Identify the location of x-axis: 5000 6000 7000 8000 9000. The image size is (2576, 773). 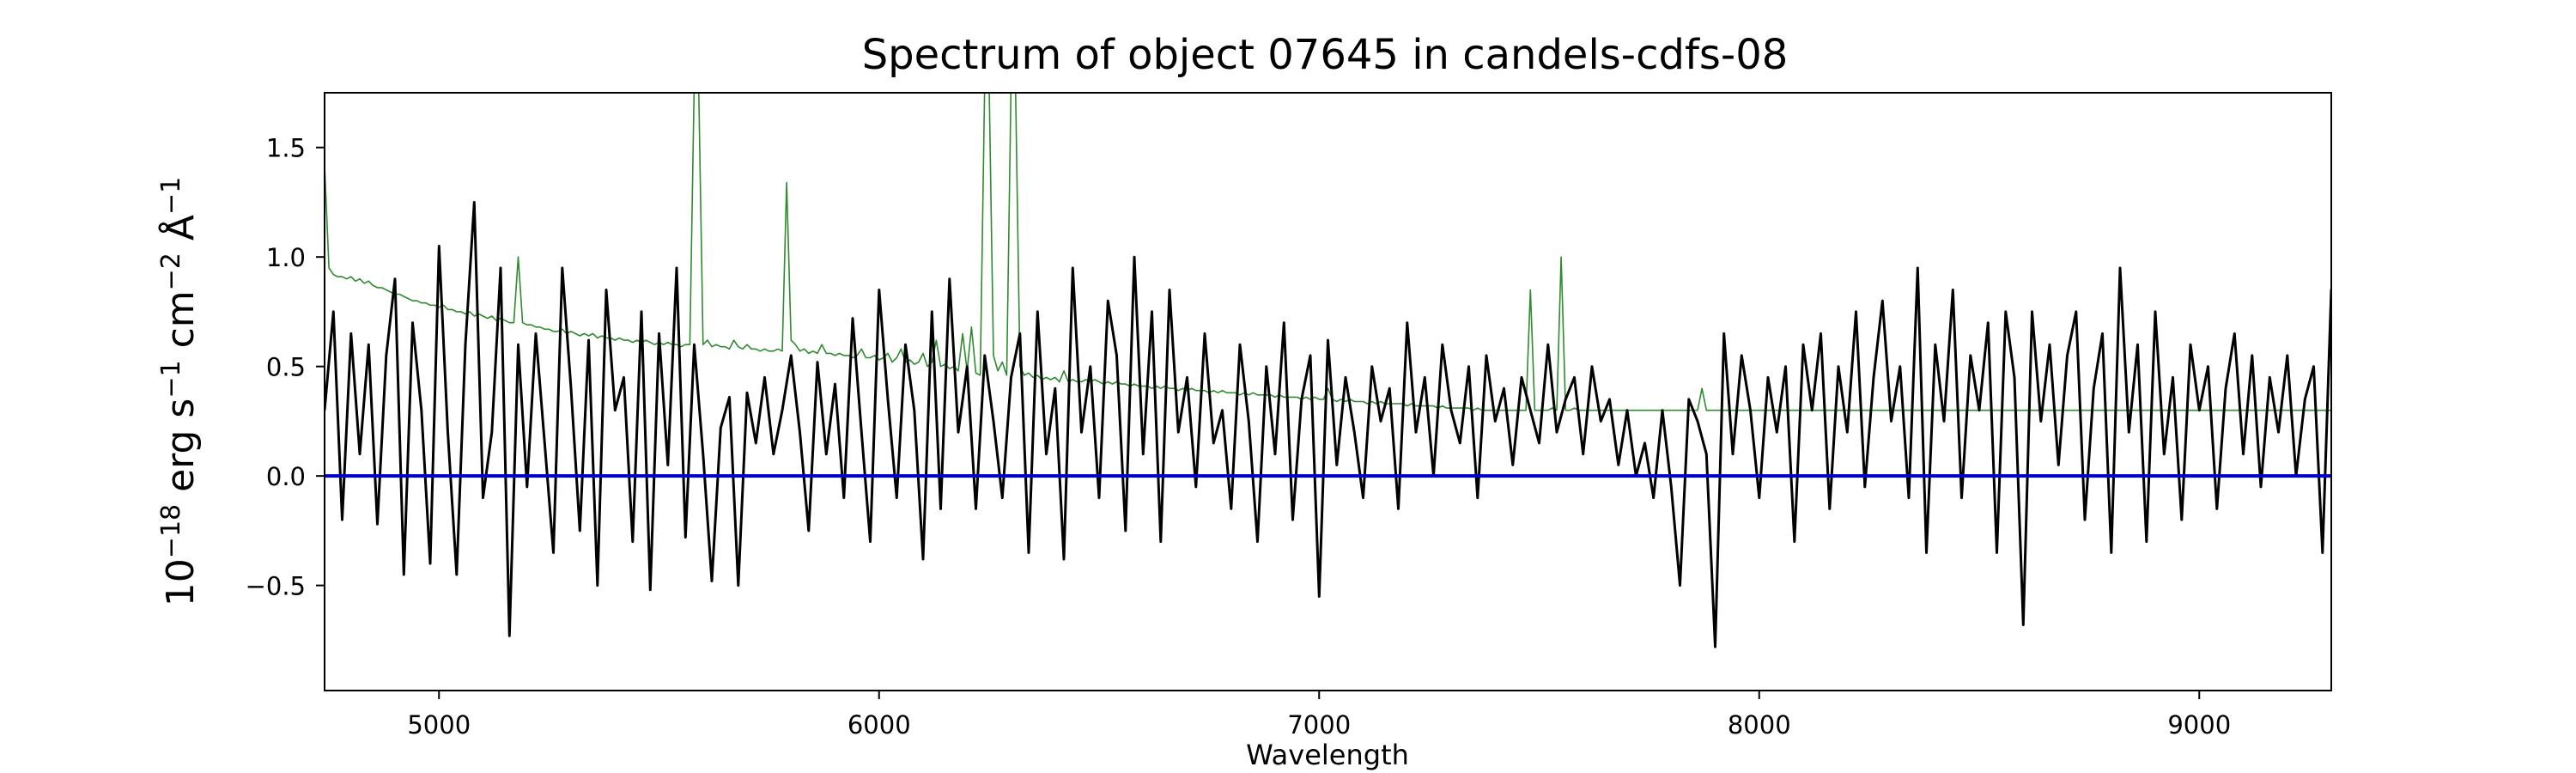
(1319, 715).